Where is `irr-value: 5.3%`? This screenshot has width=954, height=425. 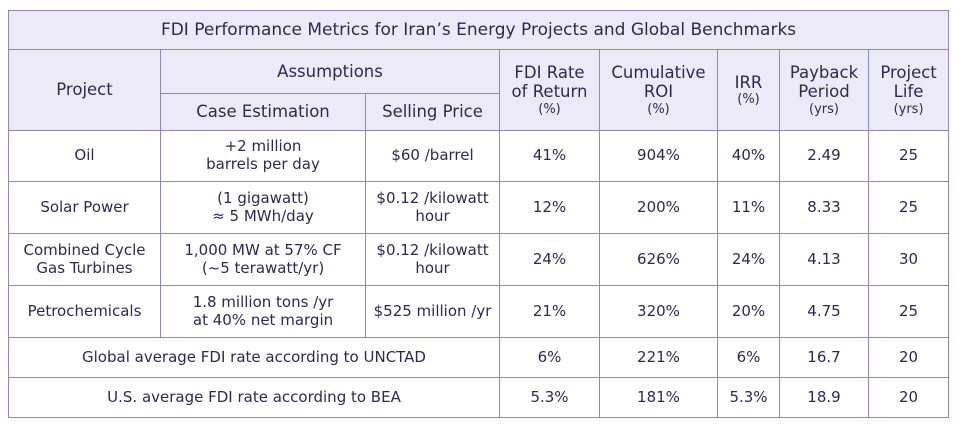 irr-value: 5.3% is located at coordinates (748, 397).